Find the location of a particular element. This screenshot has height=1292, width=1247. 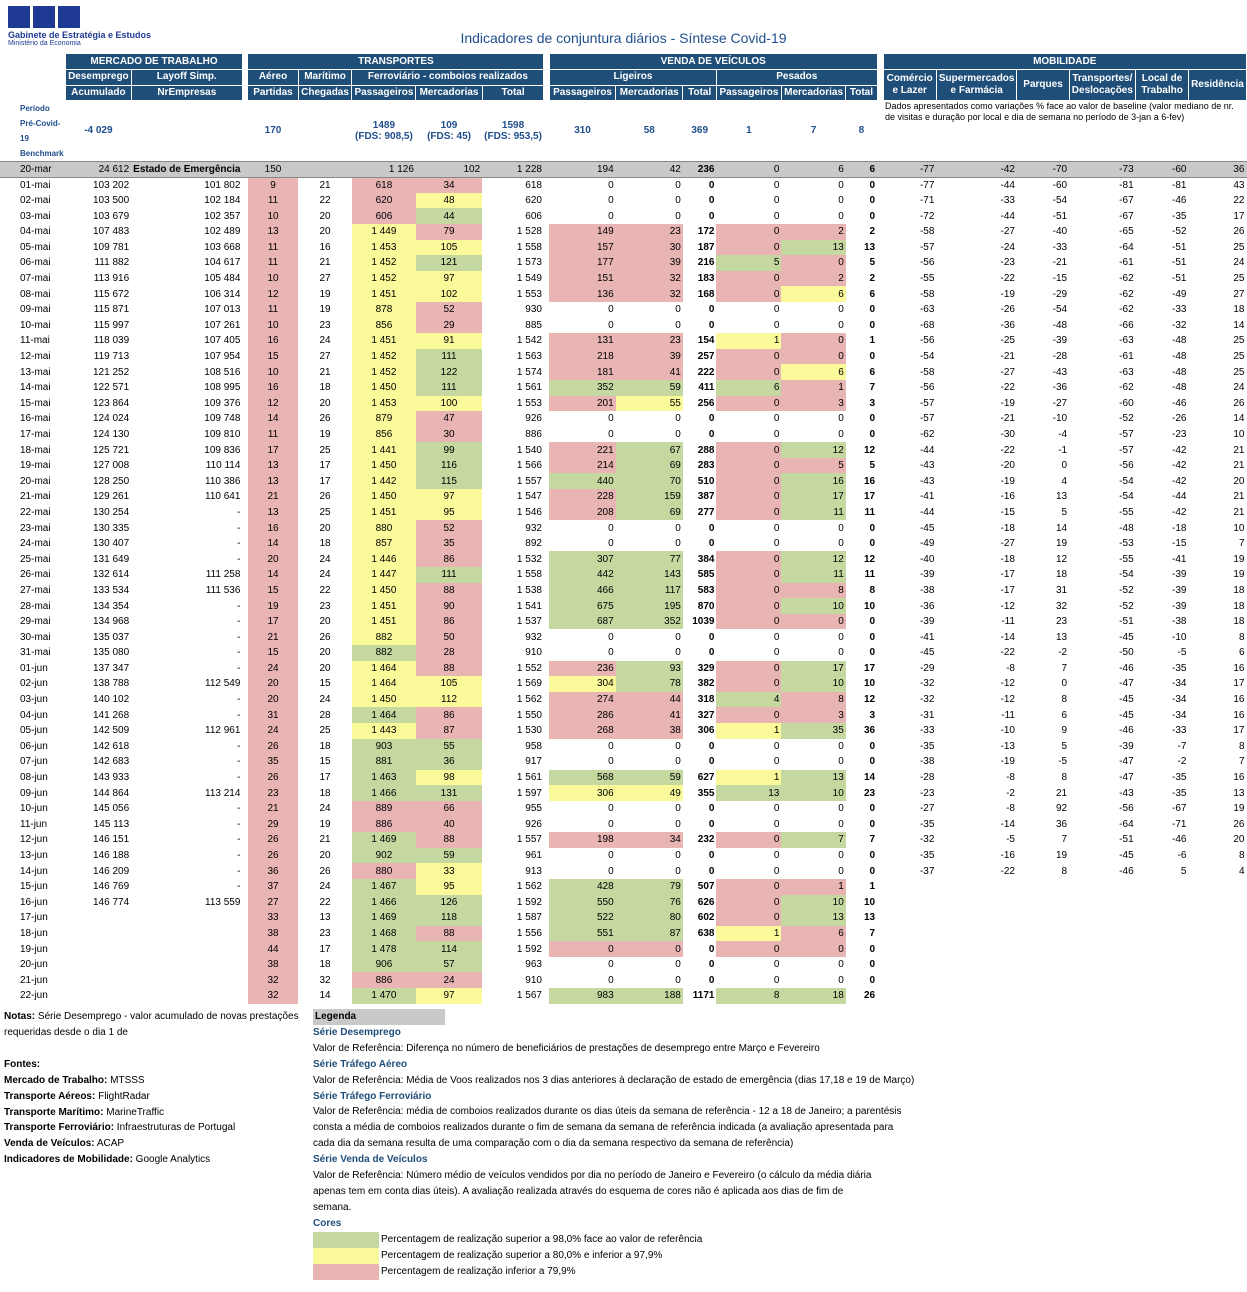

cell-maritimo: 22 is located at coordinates (325, 201).